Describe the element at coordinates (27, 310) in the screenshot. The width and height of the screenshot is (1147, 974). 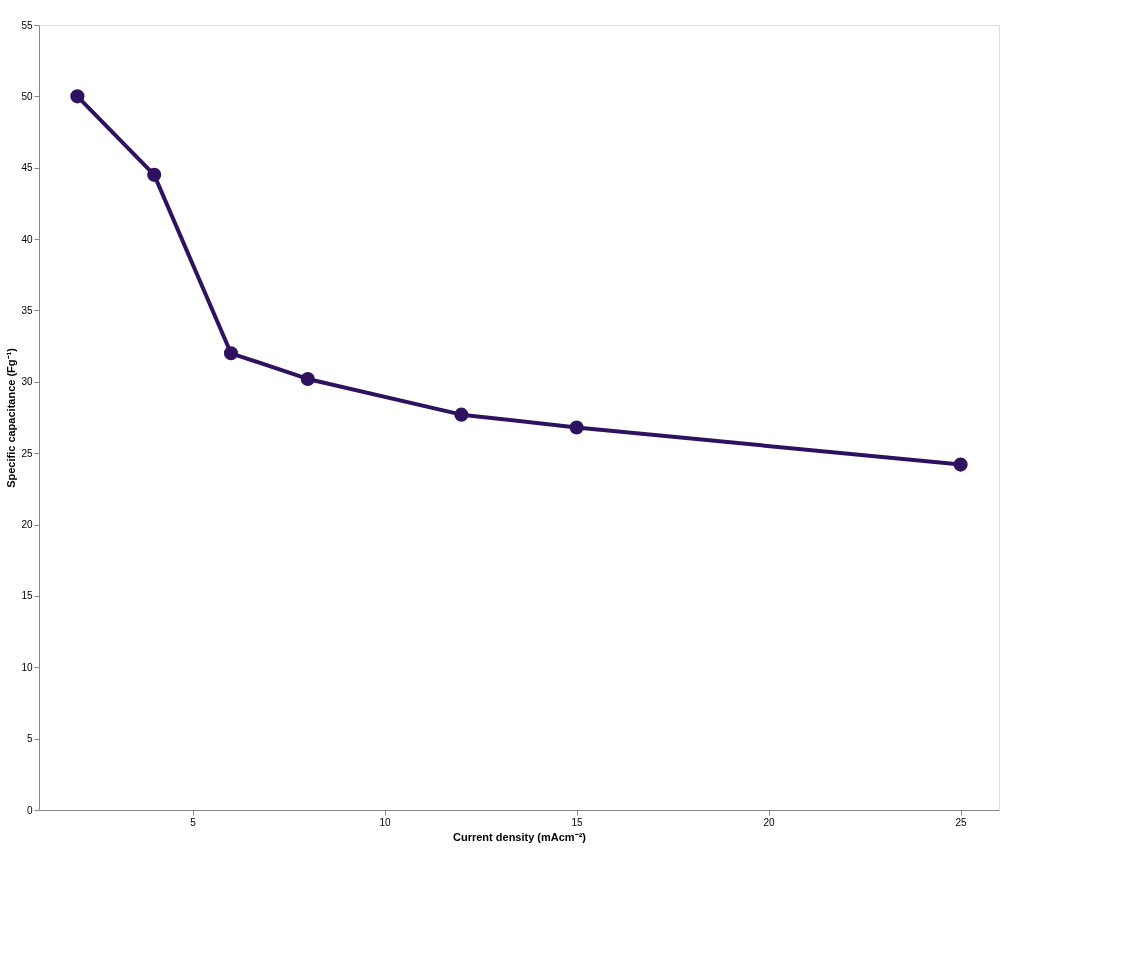
I see `y-tick-label: 35` at that location.